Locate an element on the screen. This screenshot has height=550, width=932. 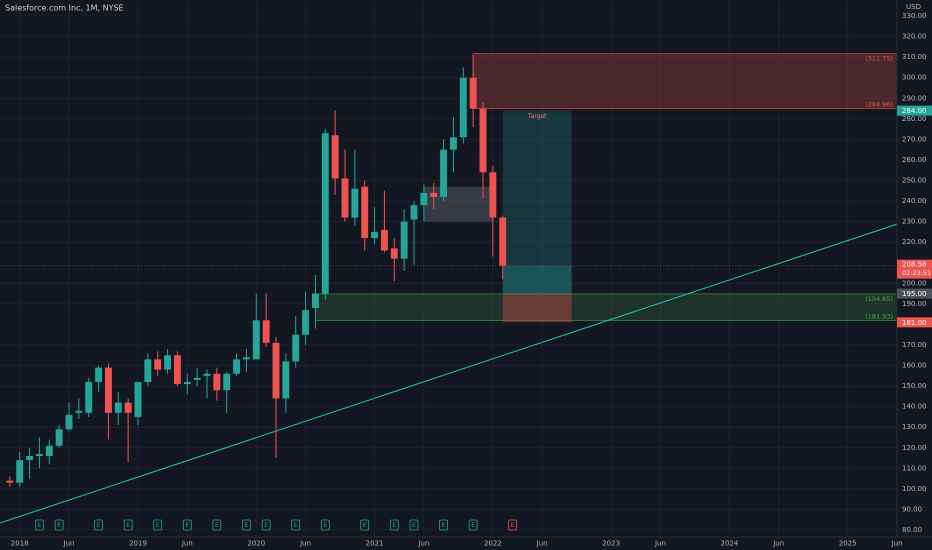
x-tick-label: 2018 is located at coordinates (20, 544).